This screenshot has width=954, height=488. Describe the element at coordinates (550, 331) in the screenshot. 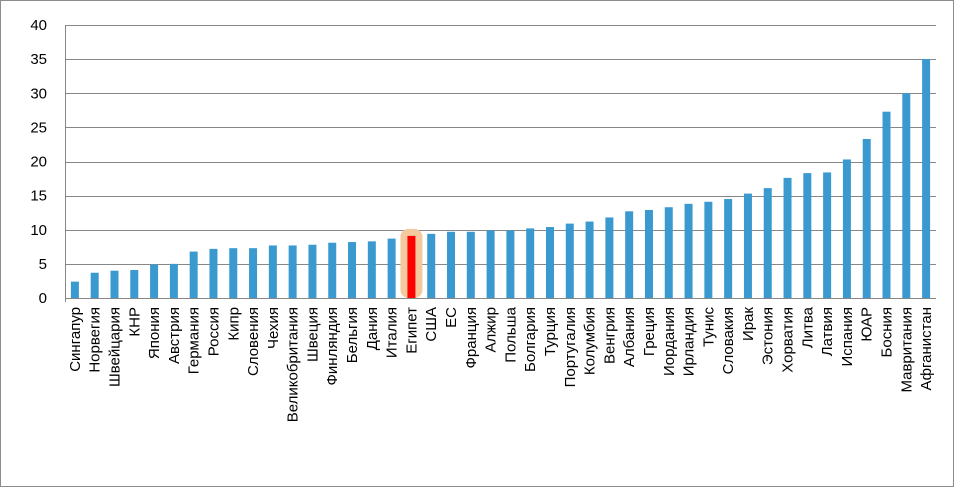

I see `x-category-label: Турция` at that location.